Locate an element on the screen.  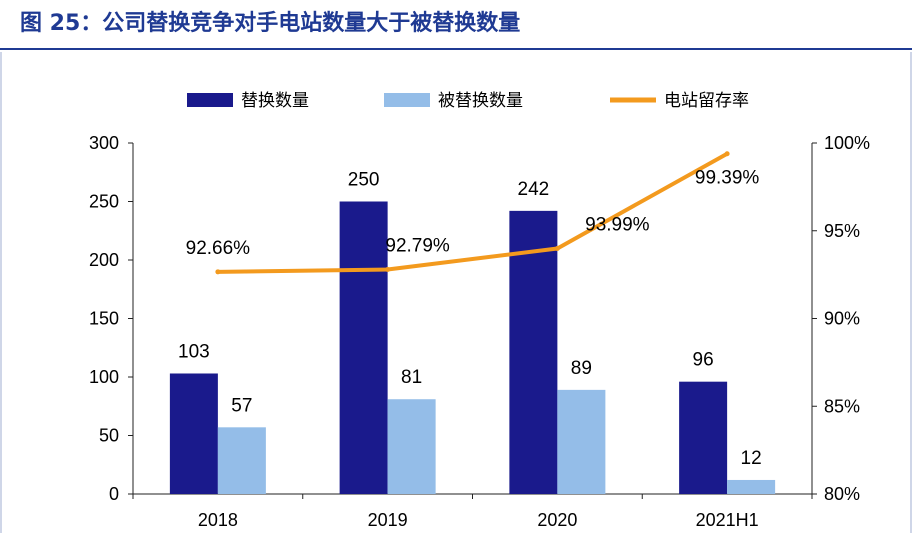
category-label: 2018 is located at coordinates (218, 520).